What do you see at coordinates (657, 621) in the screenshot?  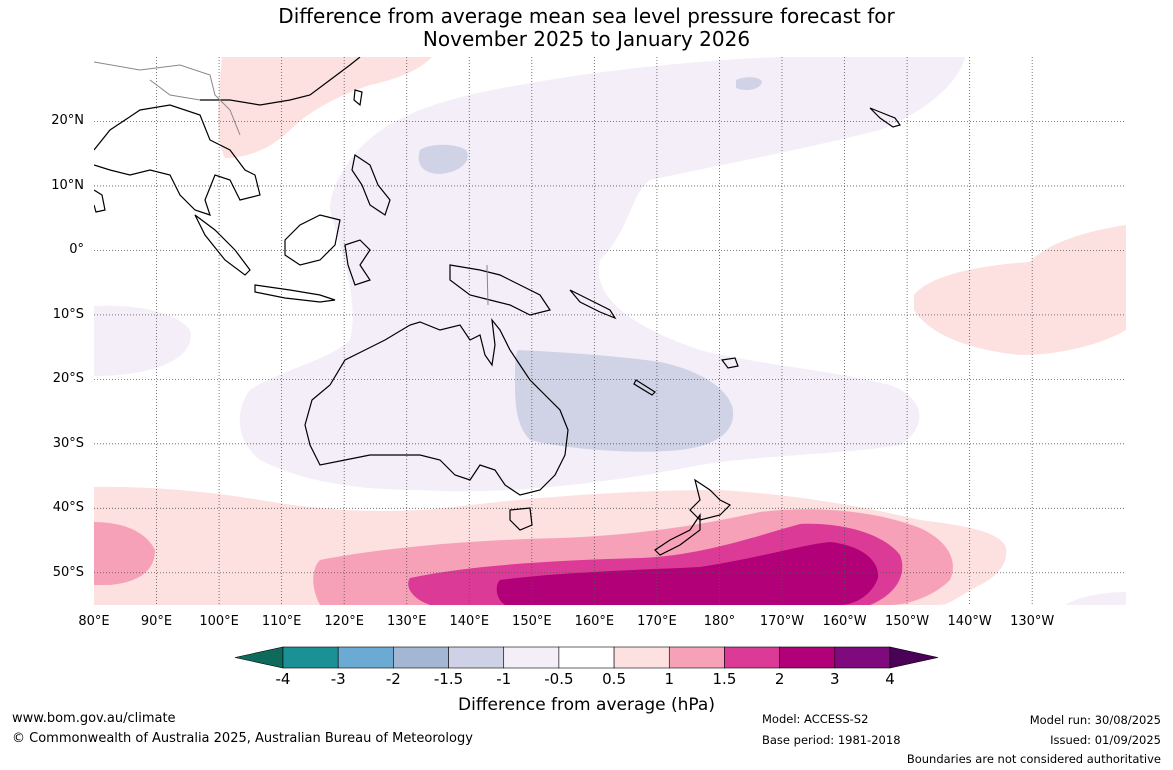 I see `longitude-label: 170°E` at bounding box center [657, 621].